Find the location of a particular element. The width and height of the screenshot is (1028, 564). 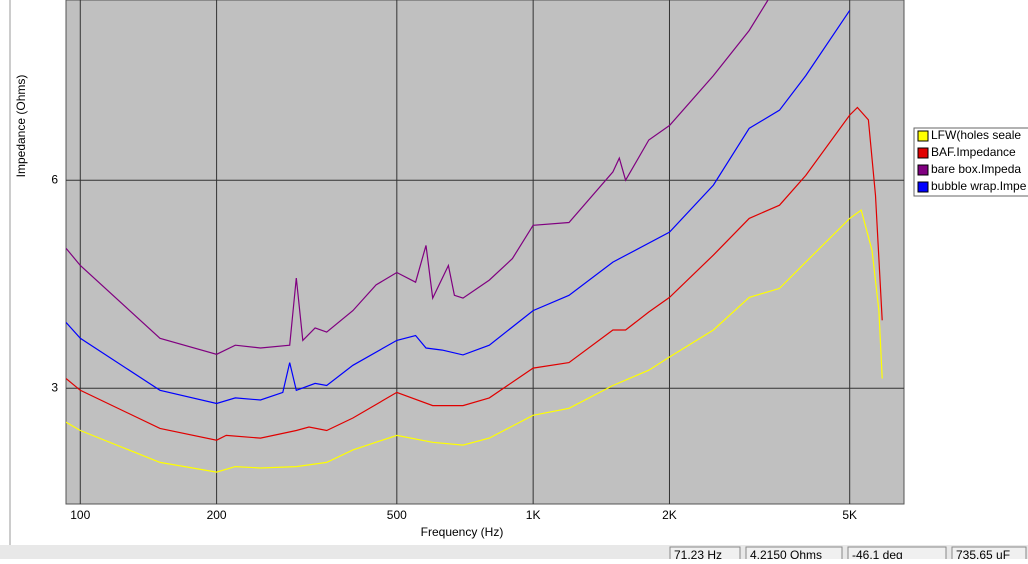

status-text: -46.1 deg is located at coordinates (877, 553).